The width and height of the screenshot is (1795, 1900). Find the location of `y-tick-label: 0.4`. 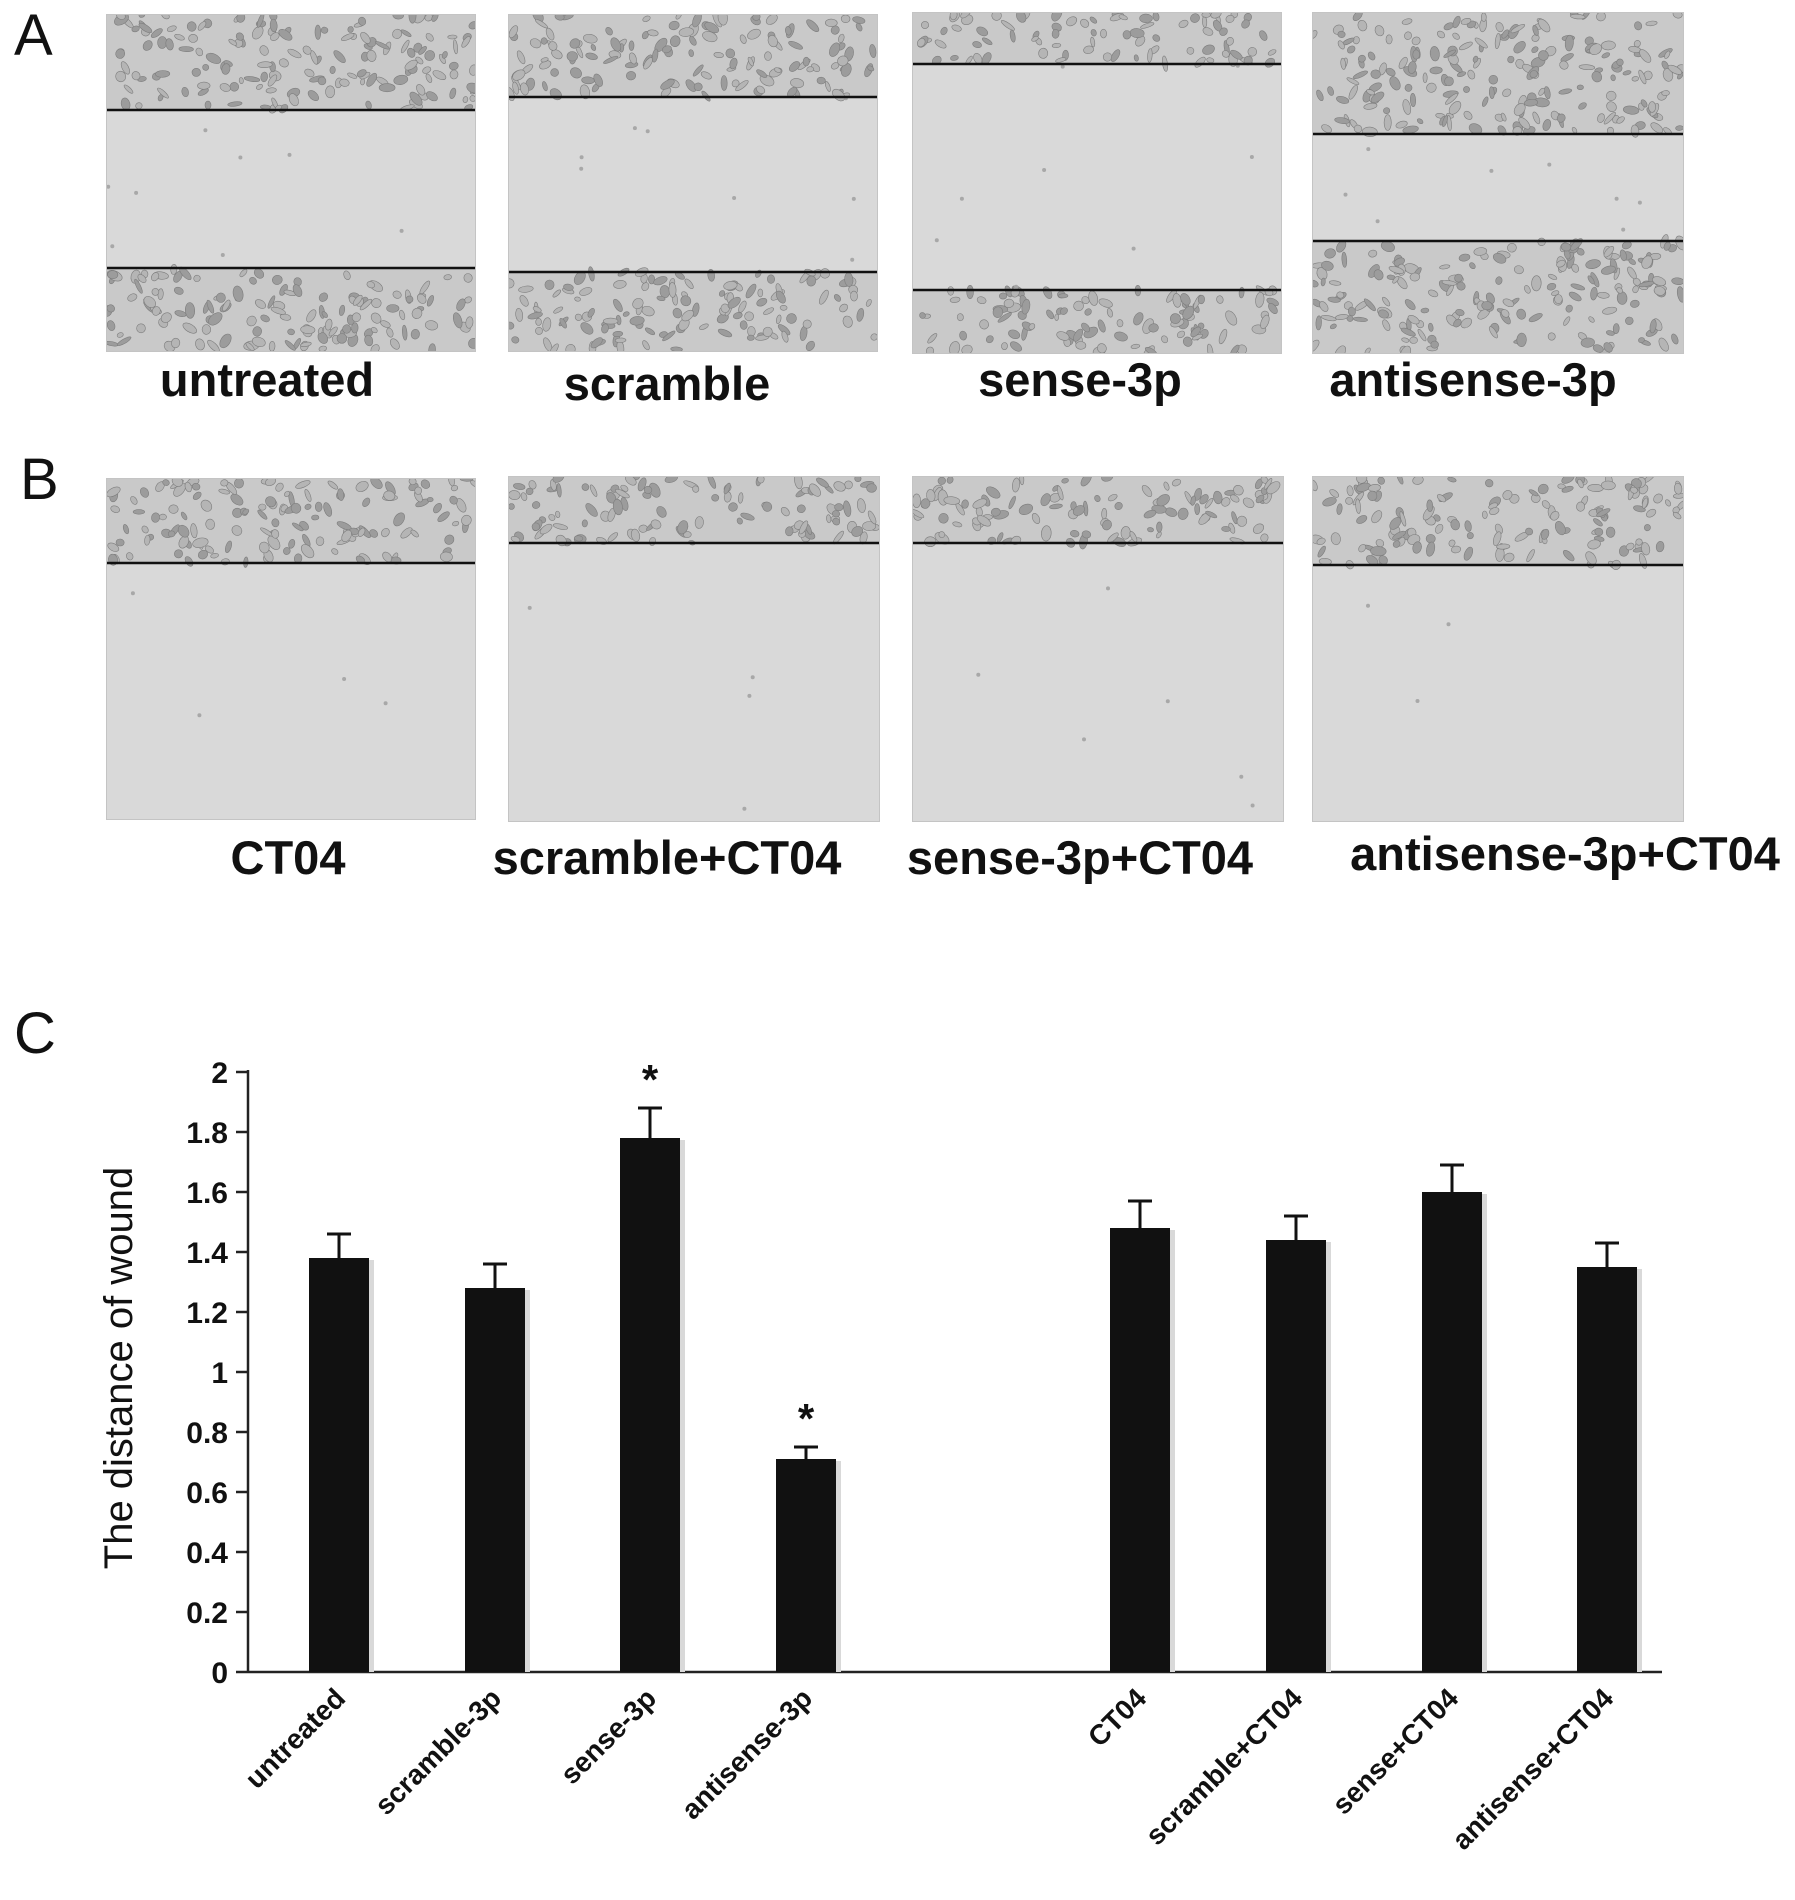

y-tick-label: 0.4 is located at coordinates (207, 1553).